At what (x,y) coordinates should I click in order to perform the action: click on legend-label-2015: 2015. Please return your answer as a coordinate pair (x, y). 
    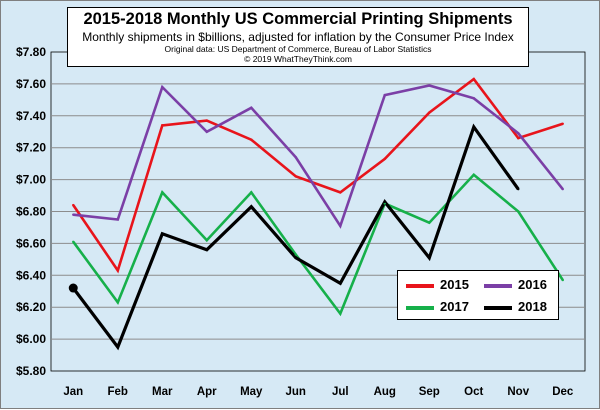
    Looking at the image, I should click on (454, 284).